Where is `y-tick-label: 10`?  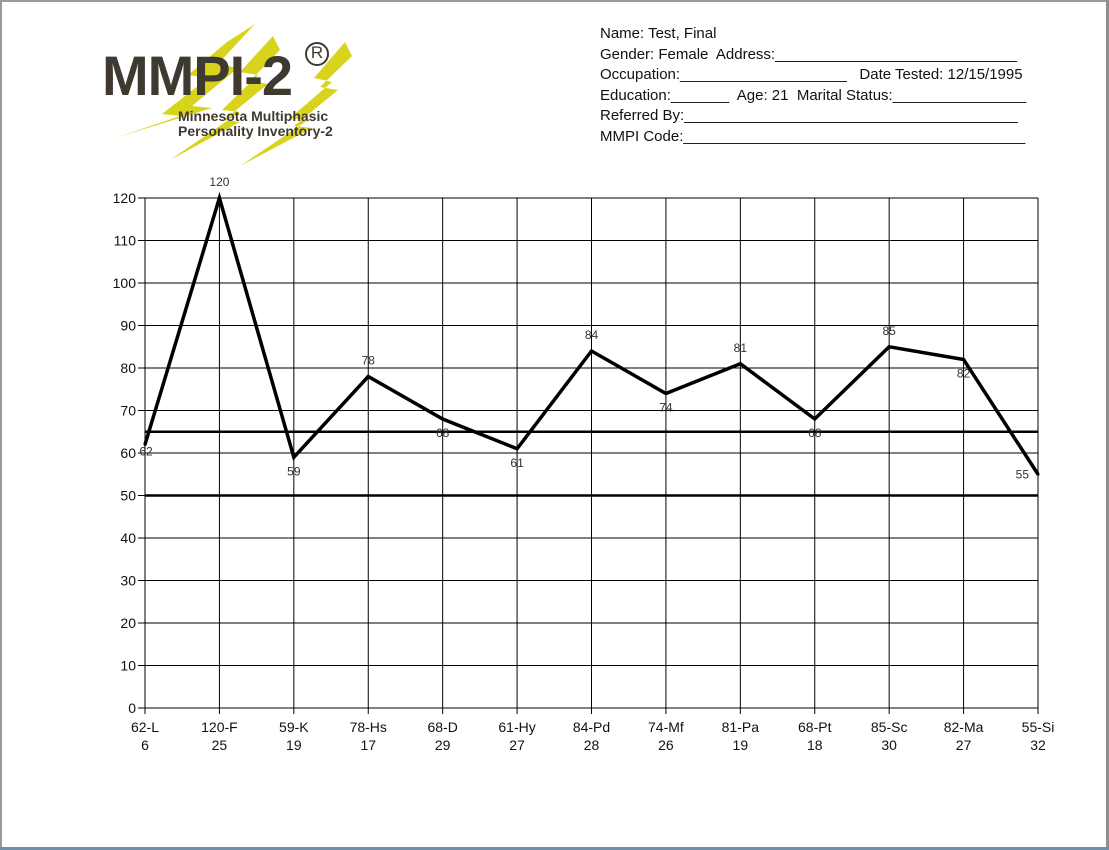 y-tick-label: 10 is located at coordinates (128, 666).